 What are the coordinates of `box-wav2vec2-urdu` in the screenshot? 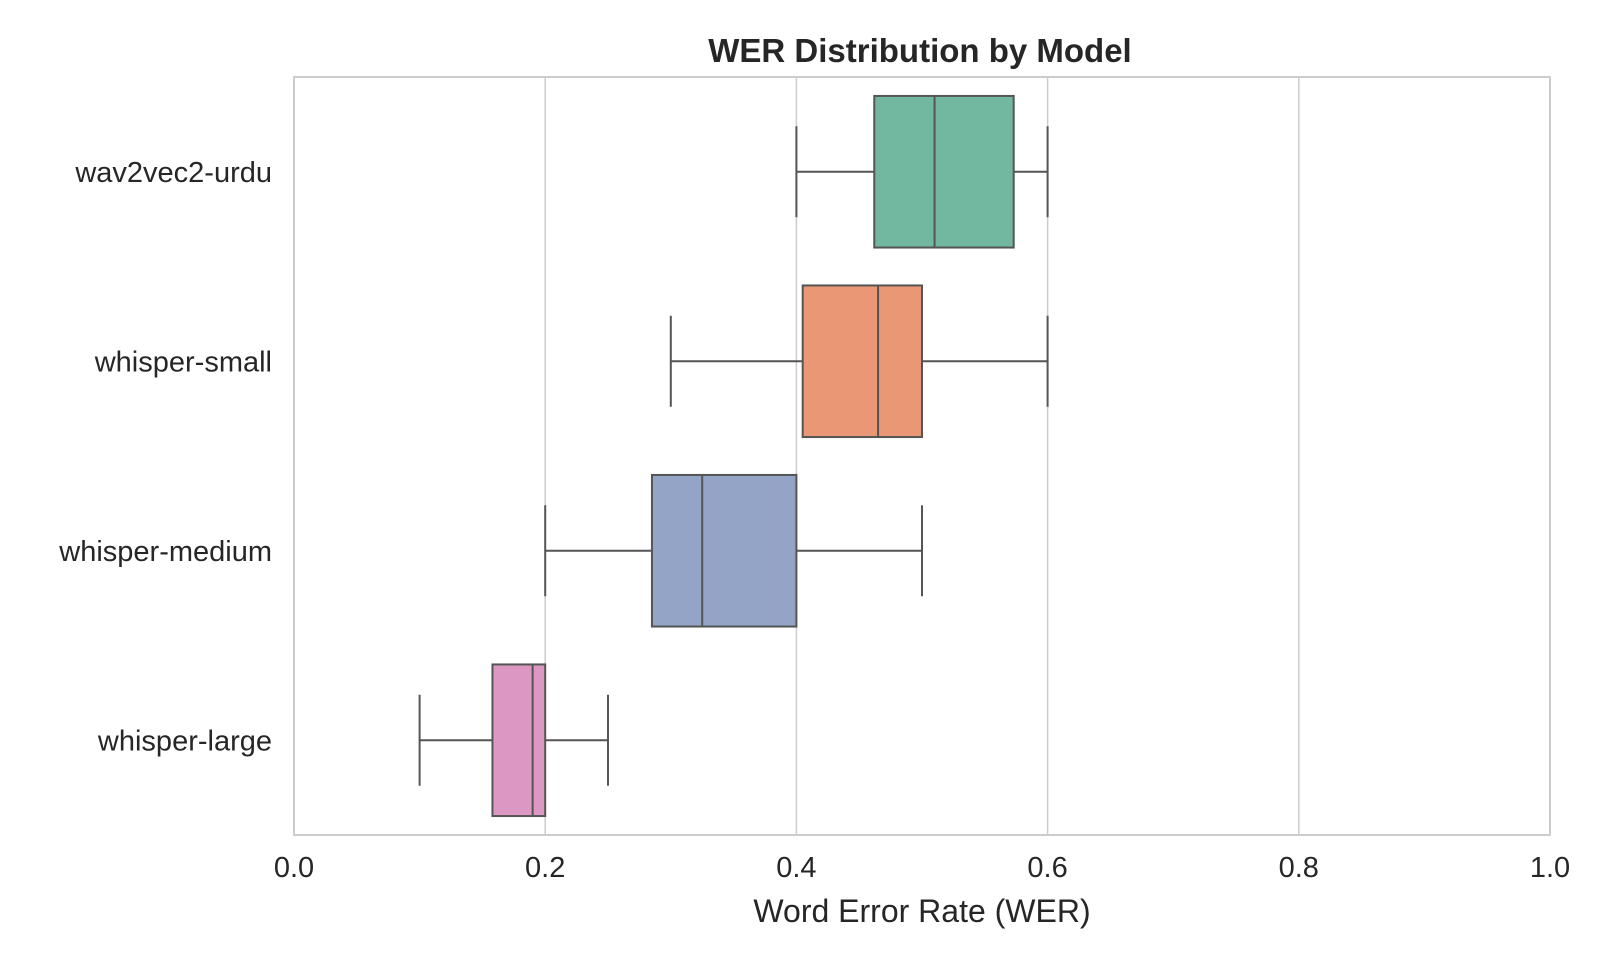 It's located at (922, 171).